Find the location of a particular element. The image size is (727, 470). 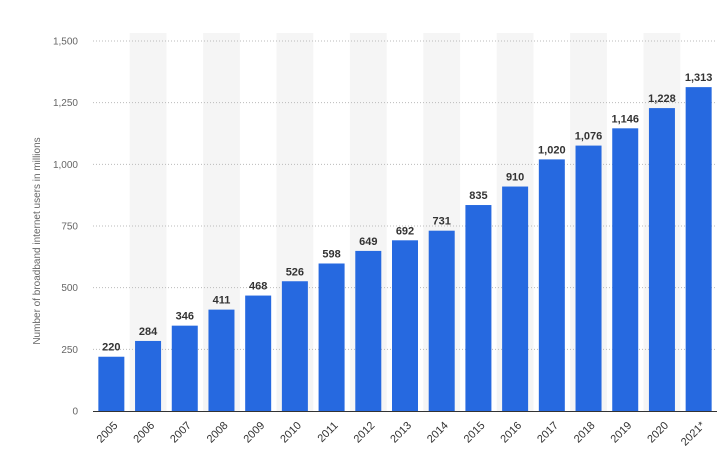

data-label: 910 is located at coordinates (515, 178).